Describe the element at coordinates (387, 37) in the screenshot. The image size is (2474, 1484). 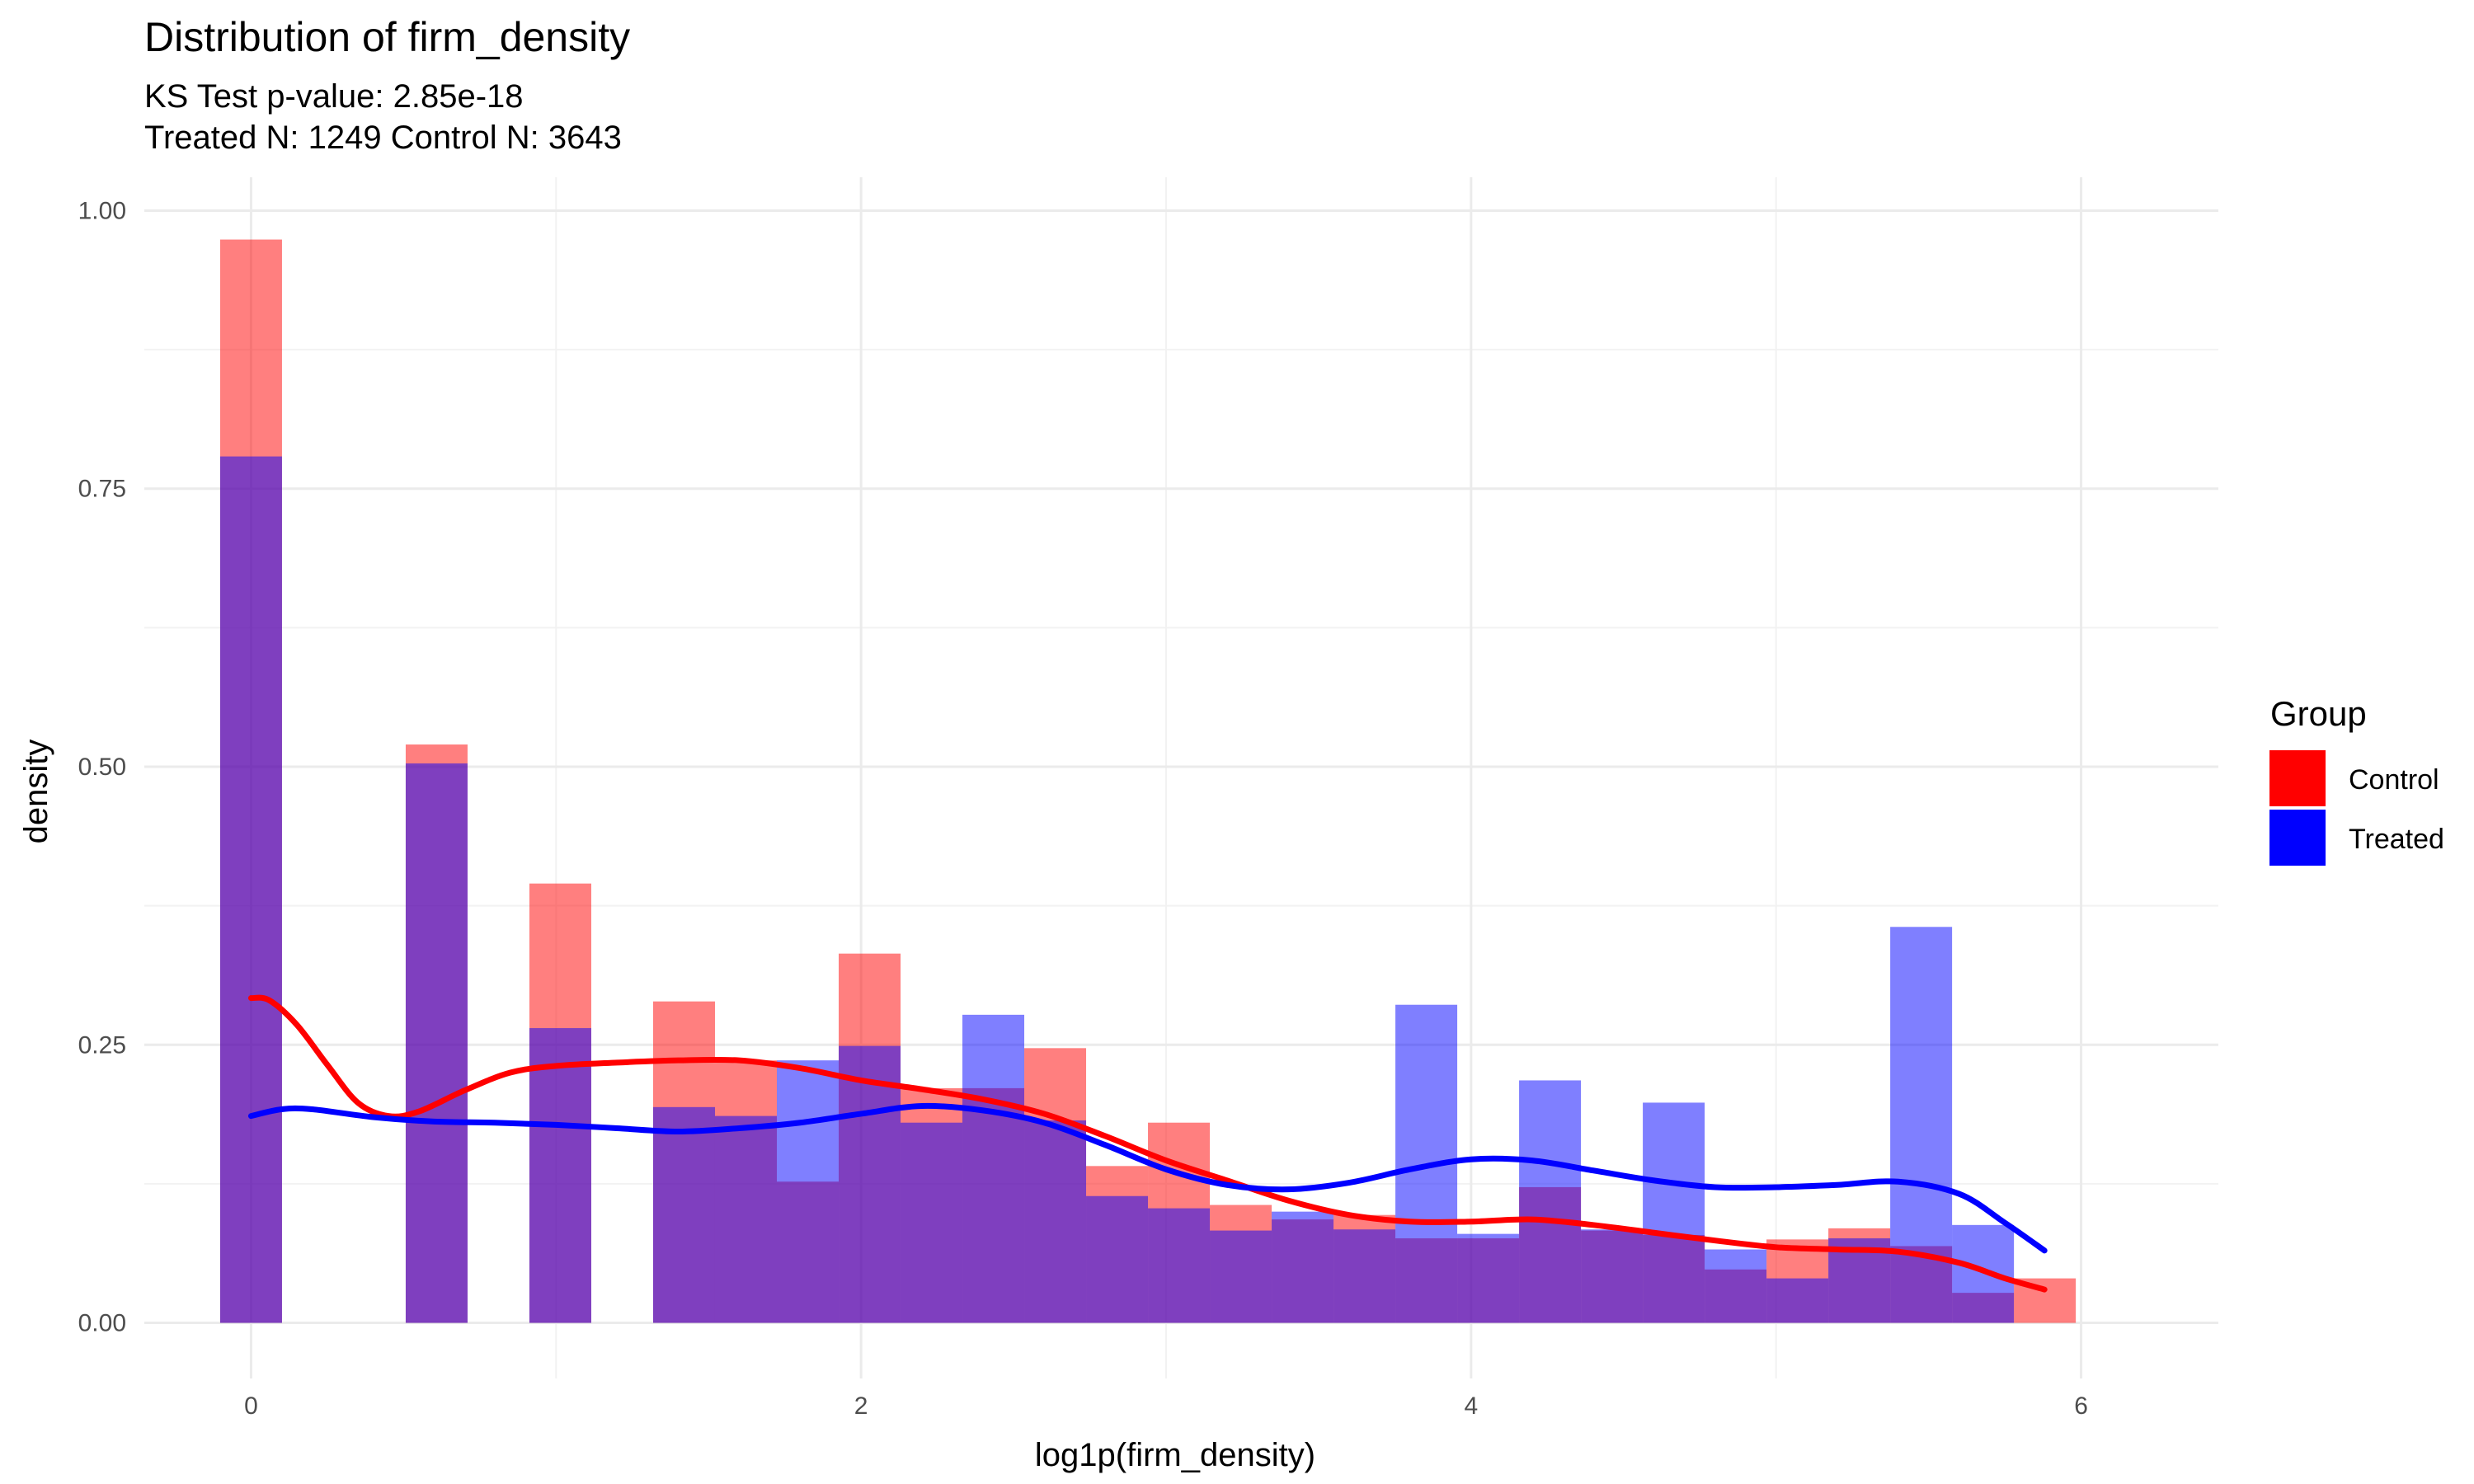
I see `chart-title: Distribution of firm_density` at that location.